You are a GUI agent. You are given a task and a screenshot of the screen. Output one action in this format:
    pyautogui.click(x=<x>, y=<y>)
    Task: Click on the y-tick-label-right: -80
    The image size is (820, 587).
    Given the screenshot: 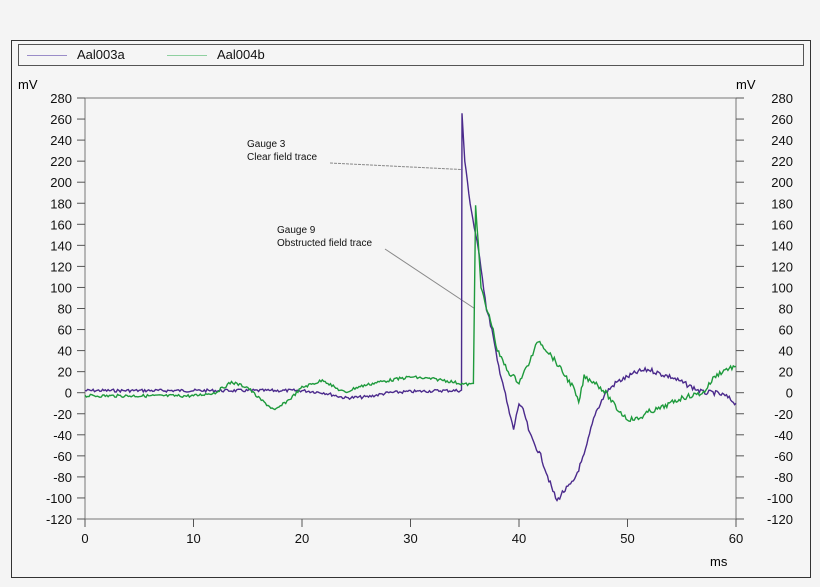 What is the action you would take?
    pyautogui.click(x=783, y=477)
    